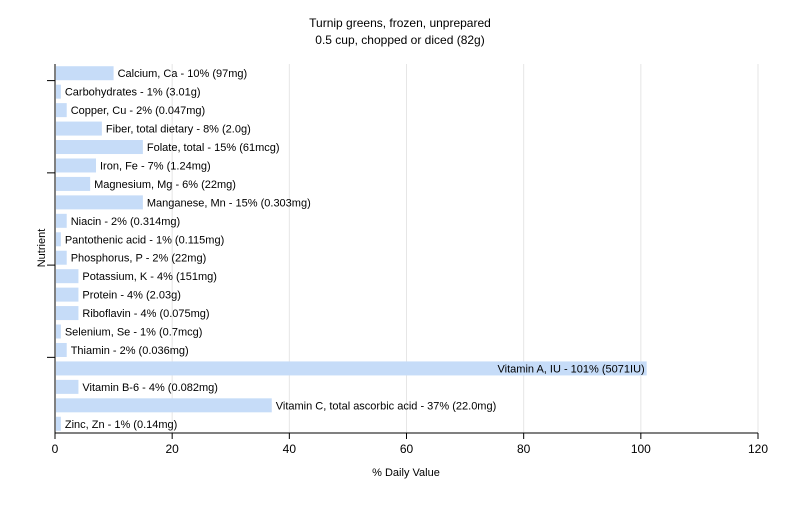 This screenshot has height=505, width=800. Describe the element at coordinates (290, 449) in the screenshot. I see `x-tick-label-40: 40` at that location.